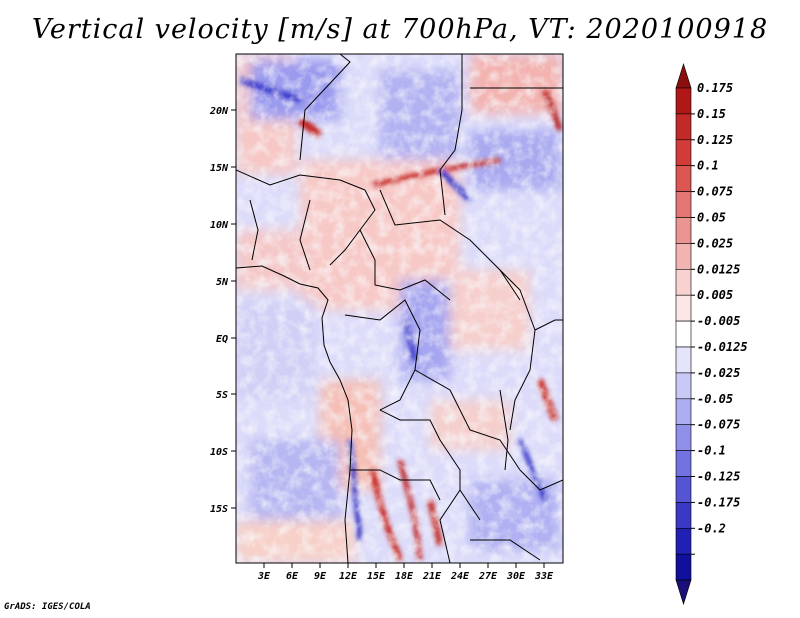  Describe the element at coordinates (516, 576) in the screenshot. I see `lon-label: 30E` at that location.